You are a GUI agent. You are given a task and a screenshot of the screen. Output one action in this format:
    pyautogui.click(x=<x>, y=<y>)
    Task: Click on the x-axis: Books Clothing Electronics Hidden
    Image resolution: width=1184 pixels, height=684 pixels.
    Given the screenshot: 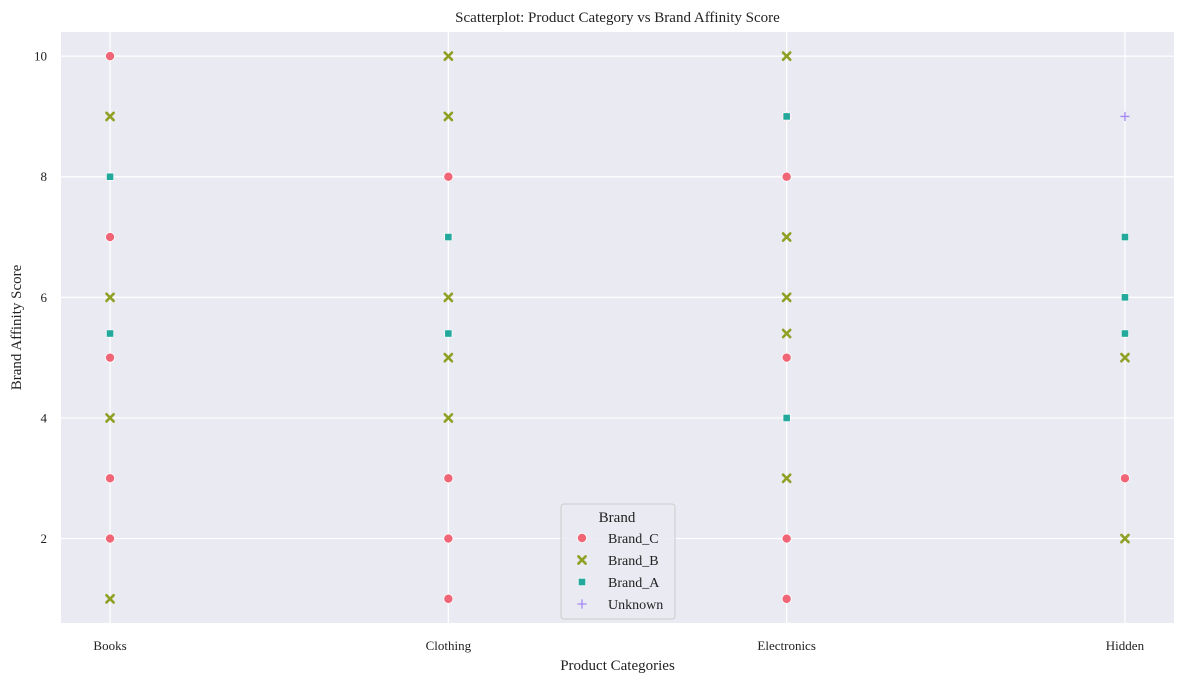 What is the action you would take?
    pyautogui.click(x=618, y=645)
    